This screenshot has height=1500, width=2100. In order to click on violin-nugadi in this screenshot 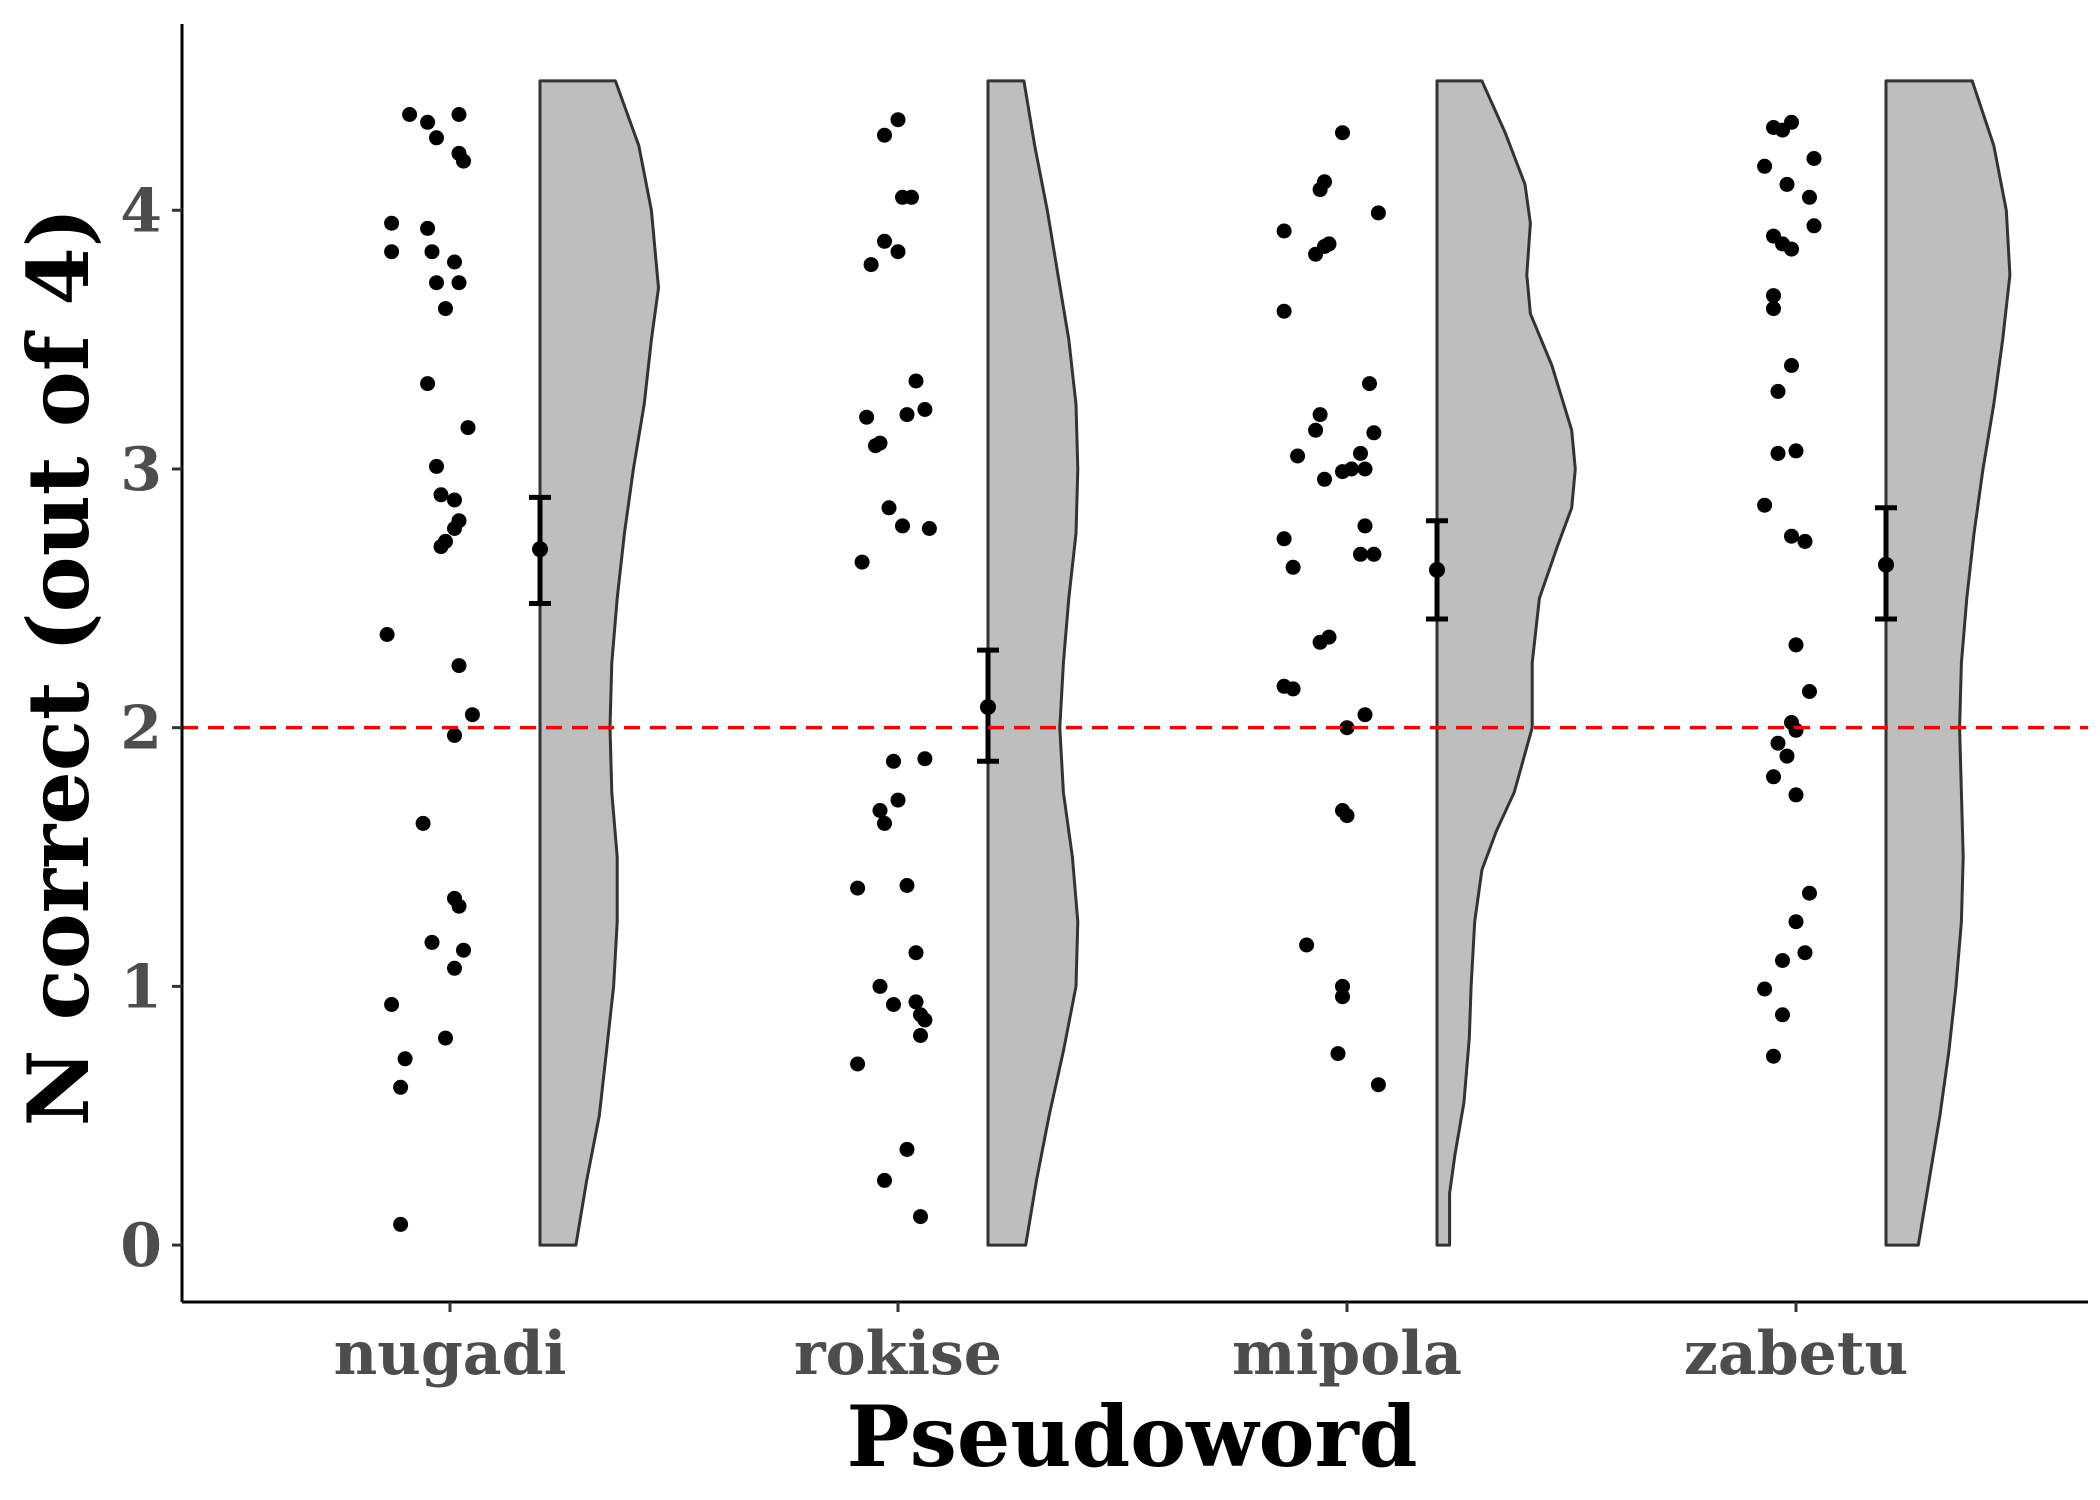, I will do `click(599, 663)`.